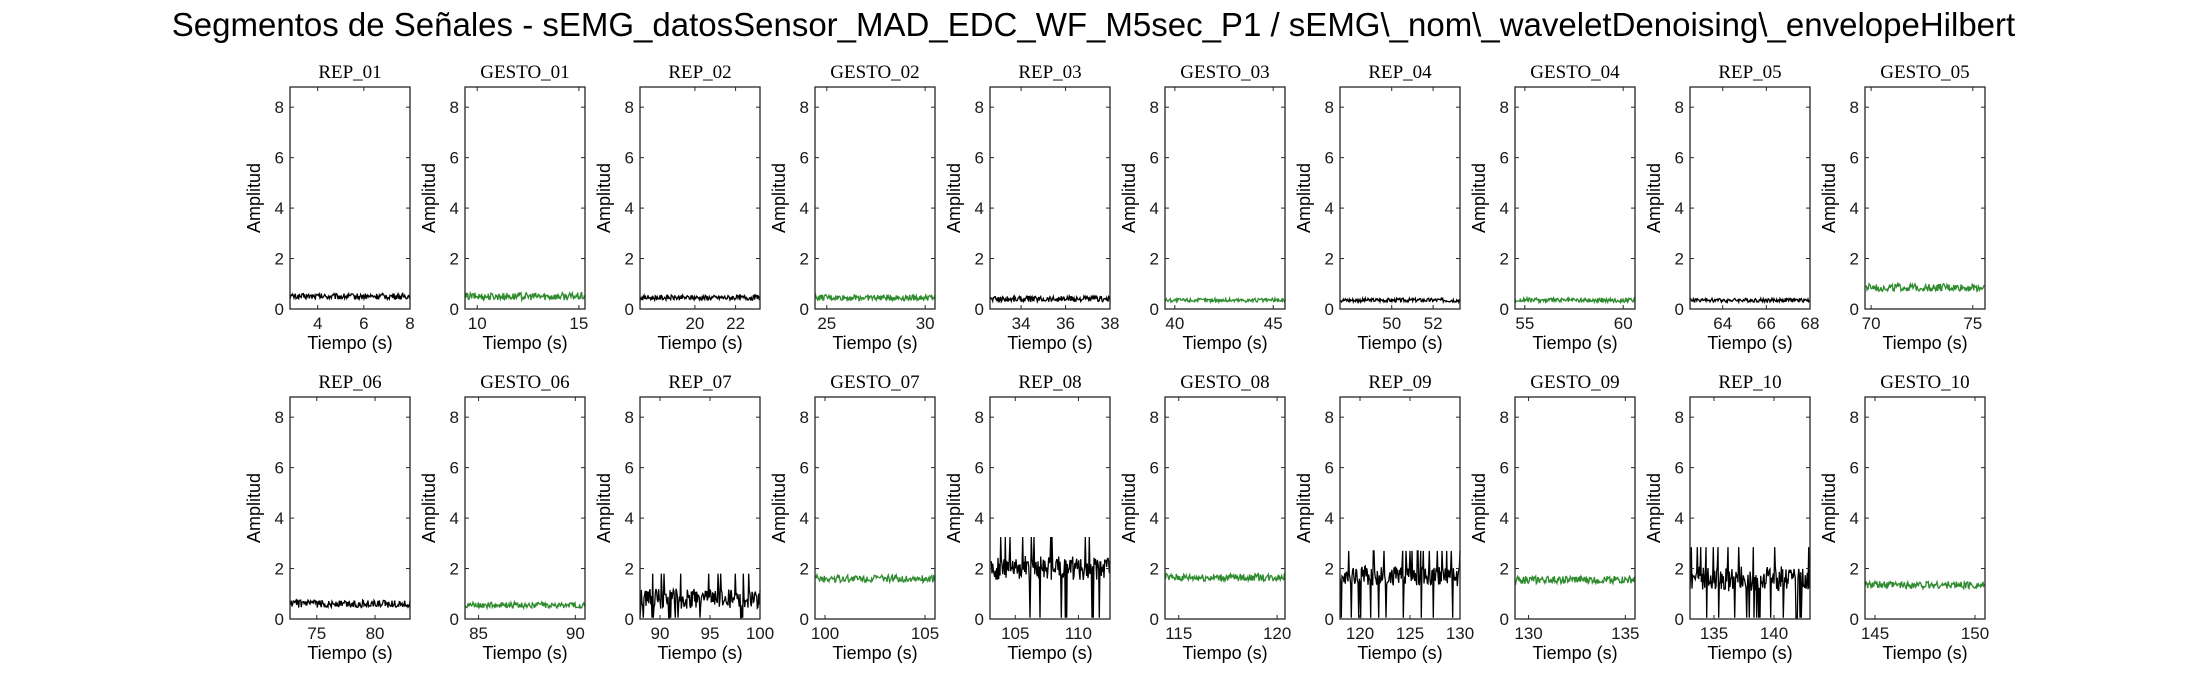 This screenshot has height=688, width=2187. What do you see at coordinates (349, 382) in the screenshot?
I see `subplot-title: REP_06` at bounding box center [349, 382].